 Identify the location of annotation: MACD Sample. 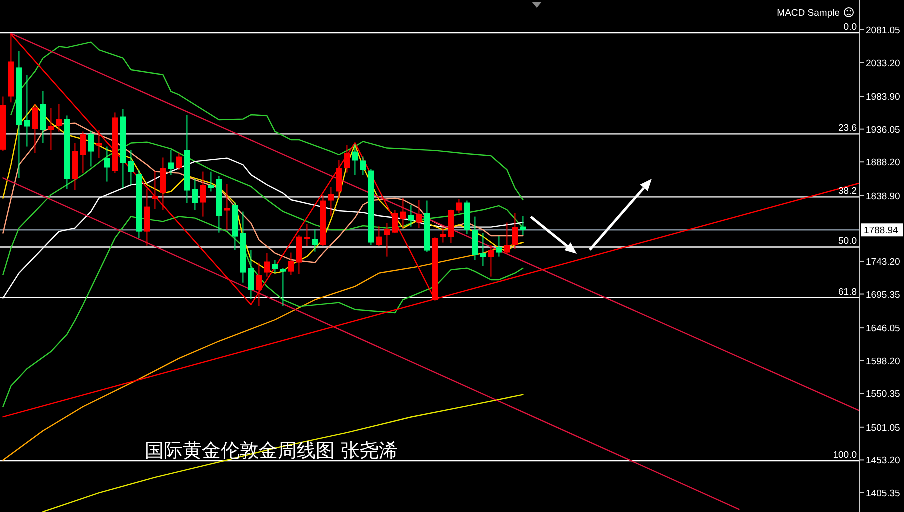
(808, 13).